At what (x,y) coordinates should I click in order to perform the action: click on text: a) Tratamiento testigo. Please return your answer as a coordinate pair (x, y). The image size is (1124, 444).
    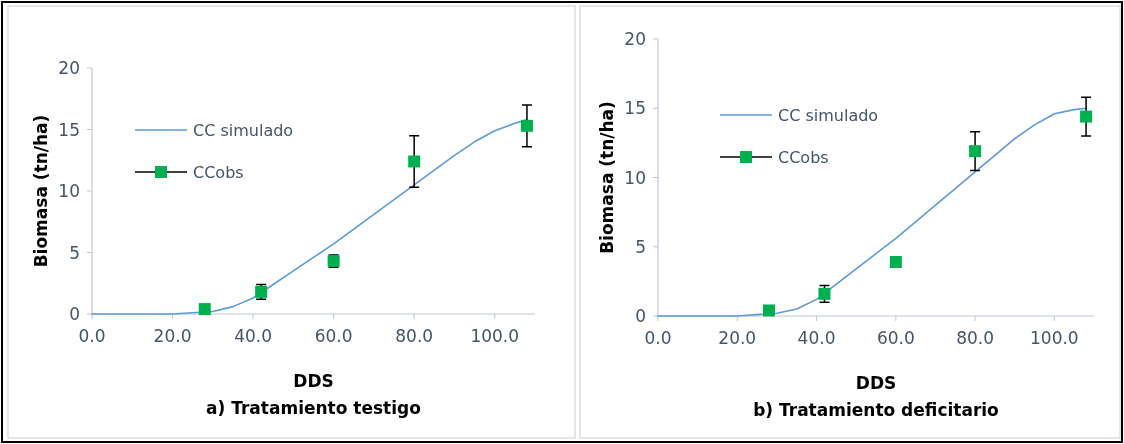
    Looking at the image, I should click on (313, 408).